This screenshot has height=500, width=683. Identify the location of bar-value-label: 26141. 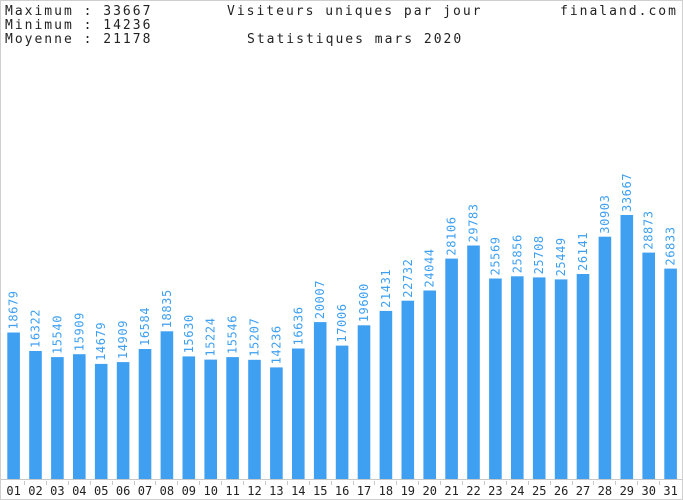
(583, 251).